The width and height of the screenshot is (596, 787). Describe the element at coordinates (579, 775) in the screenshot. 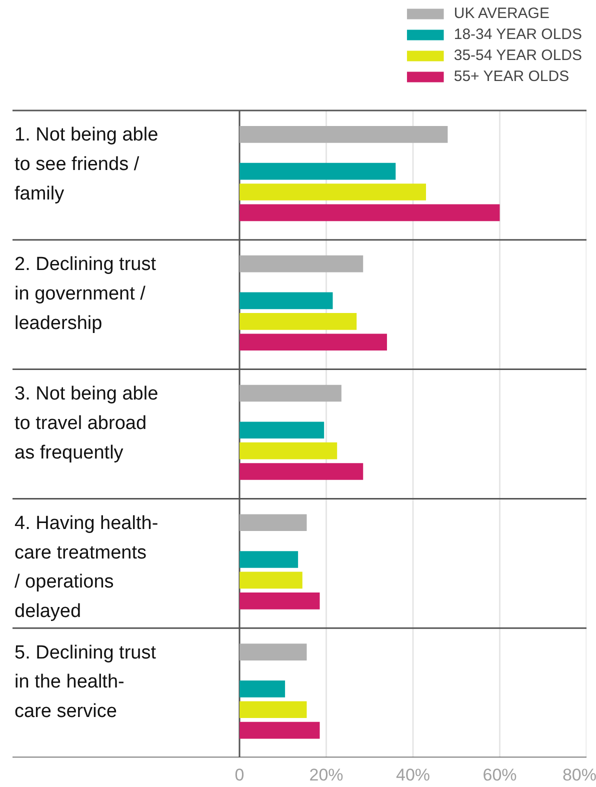

I see `x-tick-label: 80%` at that location.